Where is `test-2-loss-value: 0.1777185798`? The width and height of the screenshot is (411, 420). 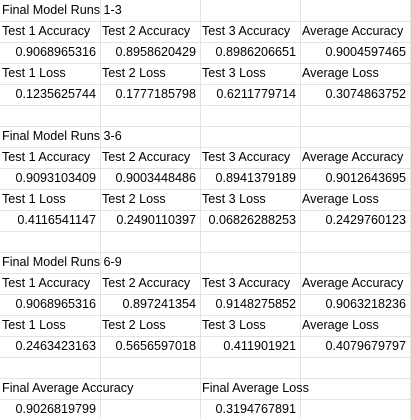
test-2-loss-value: 0.1777185798 is located at coordinates (155, 94).